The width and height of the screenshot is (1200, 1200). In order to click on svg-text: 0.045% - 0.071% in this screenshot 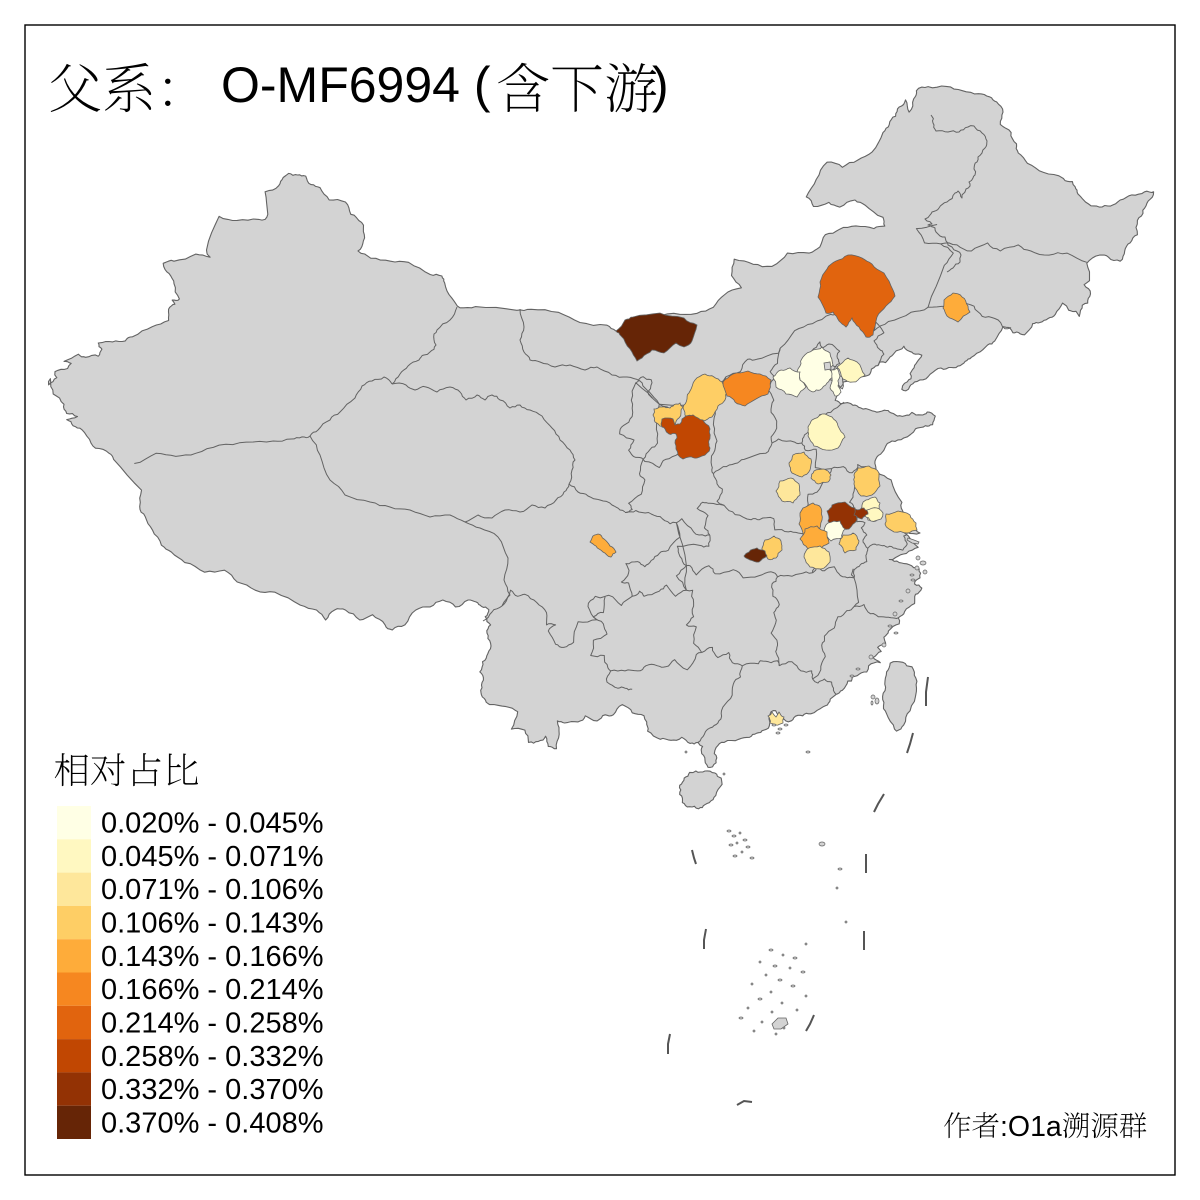, I will do `click(212, 857)`.